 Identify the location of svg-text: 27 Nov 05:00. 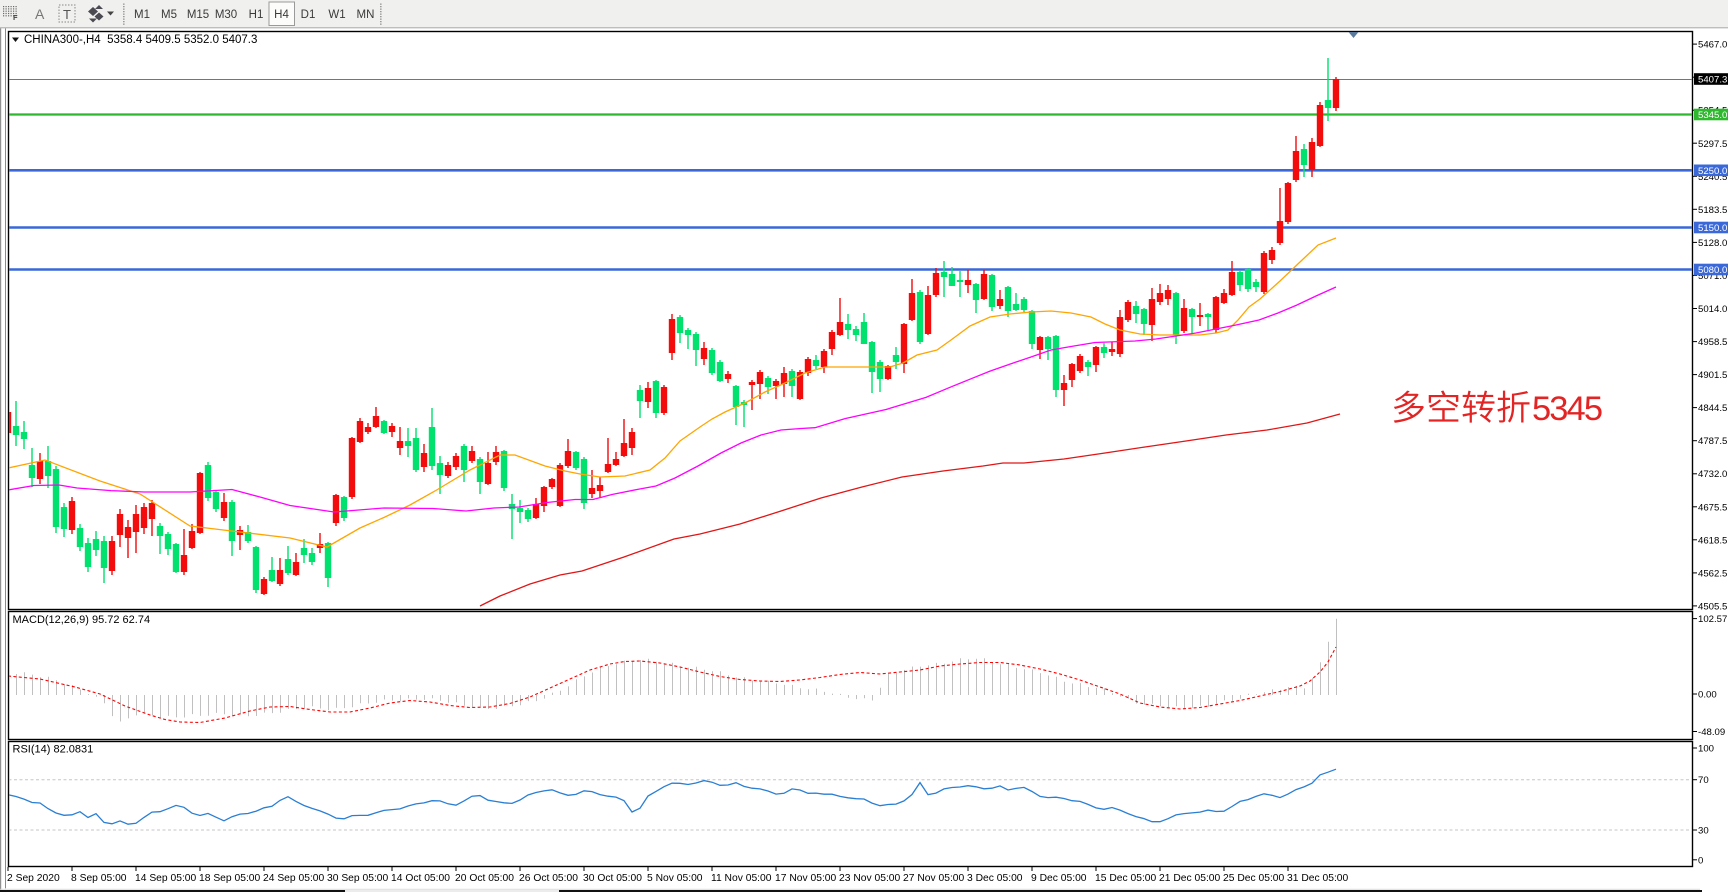
(934, 878).